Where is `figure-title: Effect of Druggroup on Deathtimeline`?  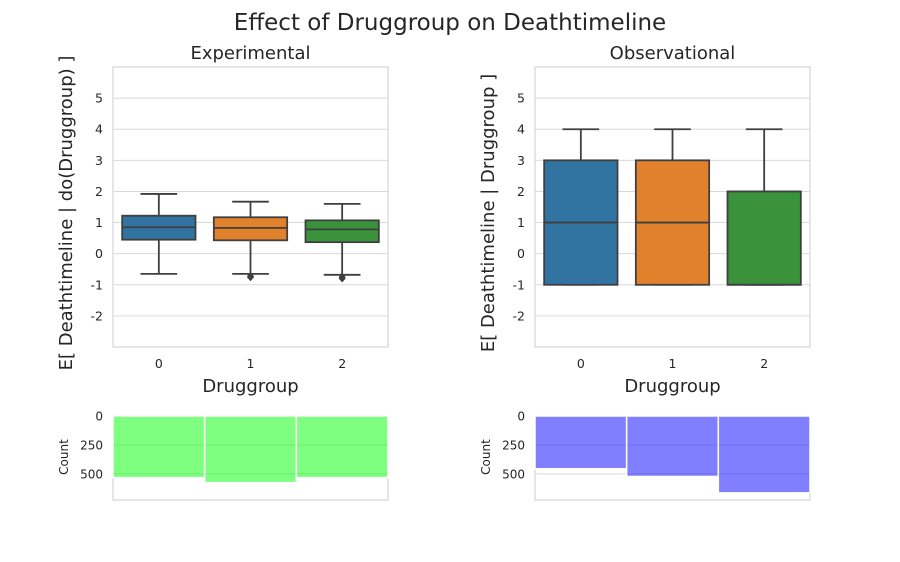
figure-title: Effect of Druggroup on Deathtimeline is located at coordinates (450, 23).